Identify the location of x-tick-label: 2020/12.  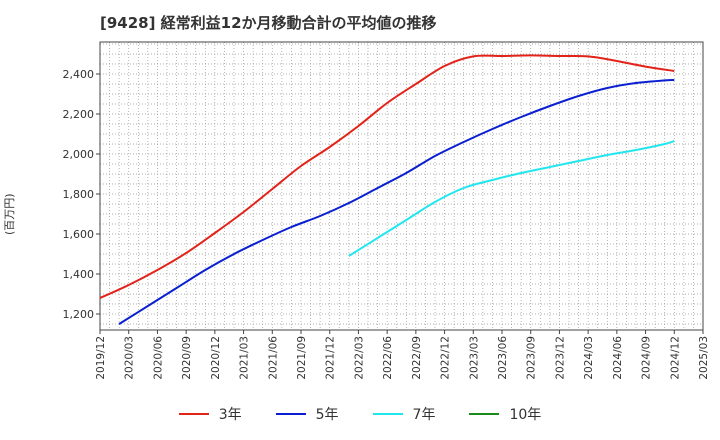
(216, 358).